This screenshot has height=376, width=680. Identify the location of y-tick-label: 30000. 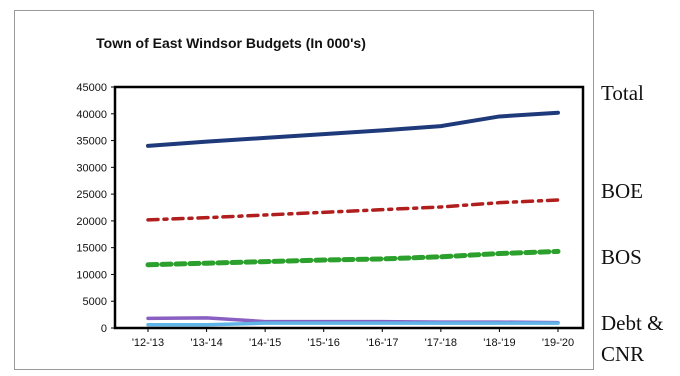
(91, 168).